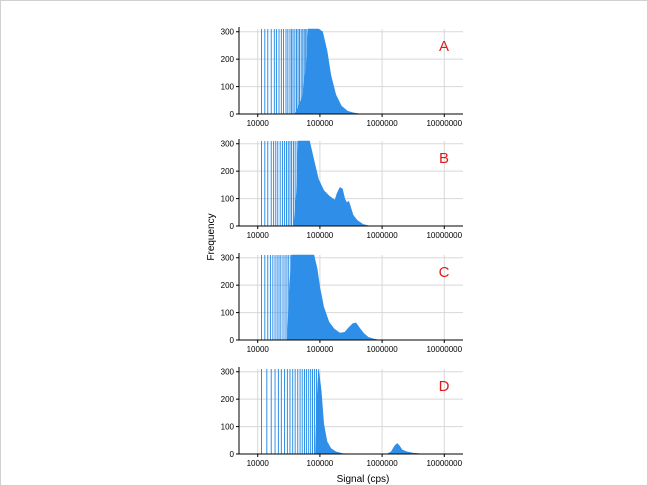 This screenshot has height=486, width=648. I want to click on x-axis-title: Signal (cps), so click(363, 479).